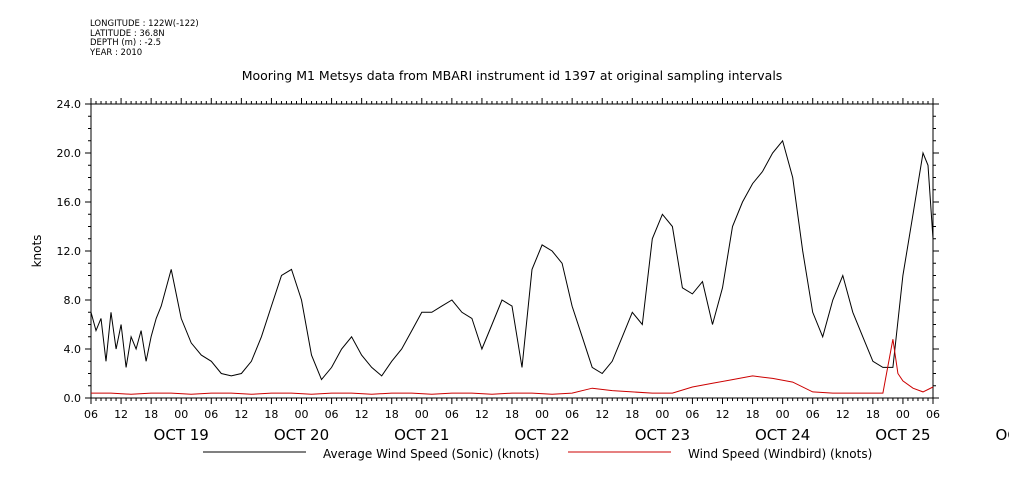 The image size is (1009, 504). I want to click on longitude-text: LONGITUDE : 122W(-122), so click(144, 24).